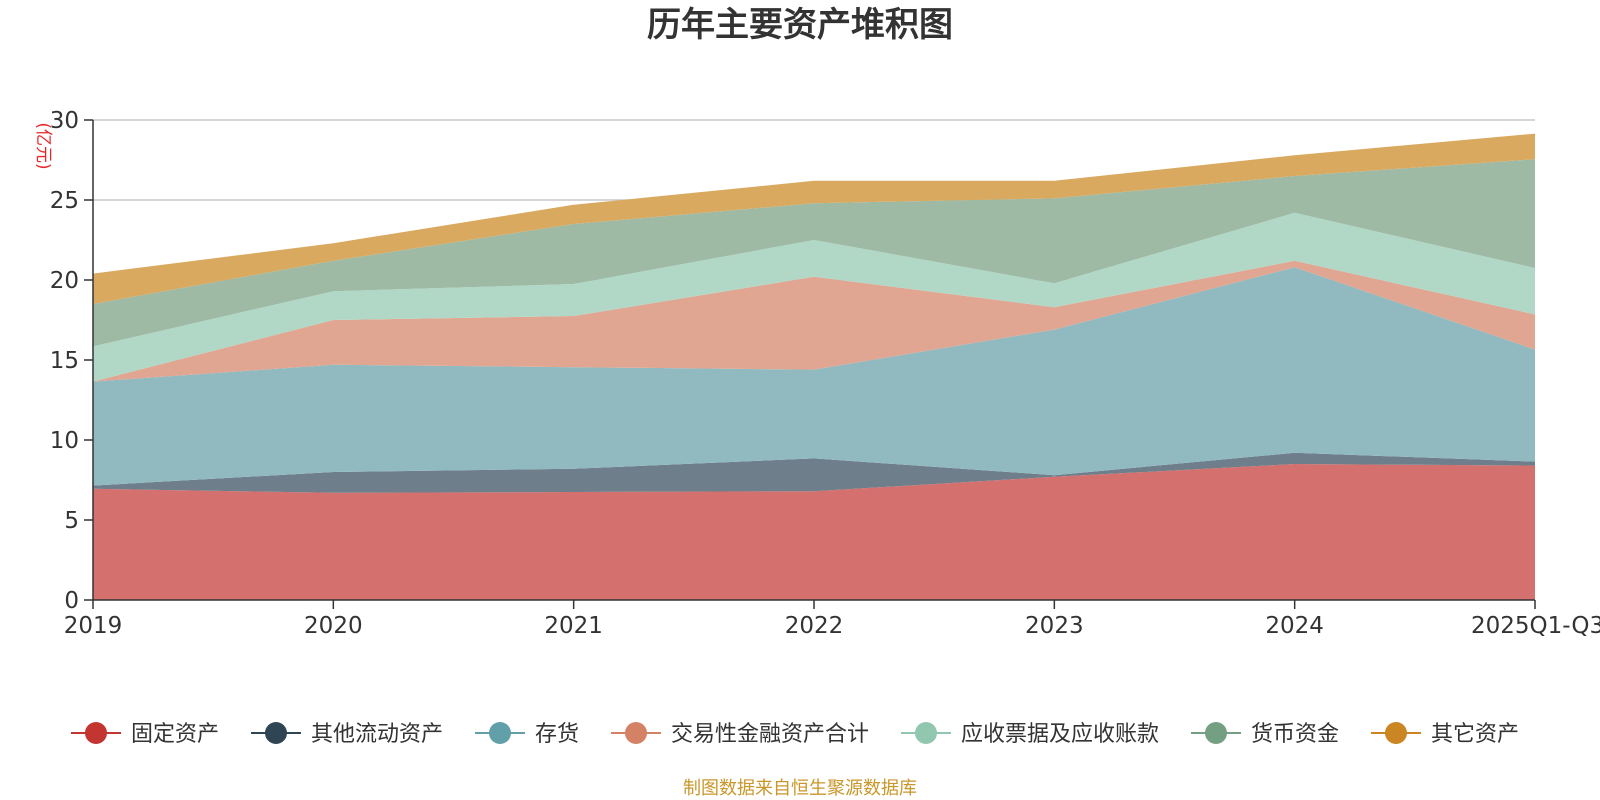 This screenshot has width=1600, height=800. What do you see at coordinates (800, 25) in the screenshot?
I see `chart-title: 历年主要资产堆积图` at bounding box center [800, 25].